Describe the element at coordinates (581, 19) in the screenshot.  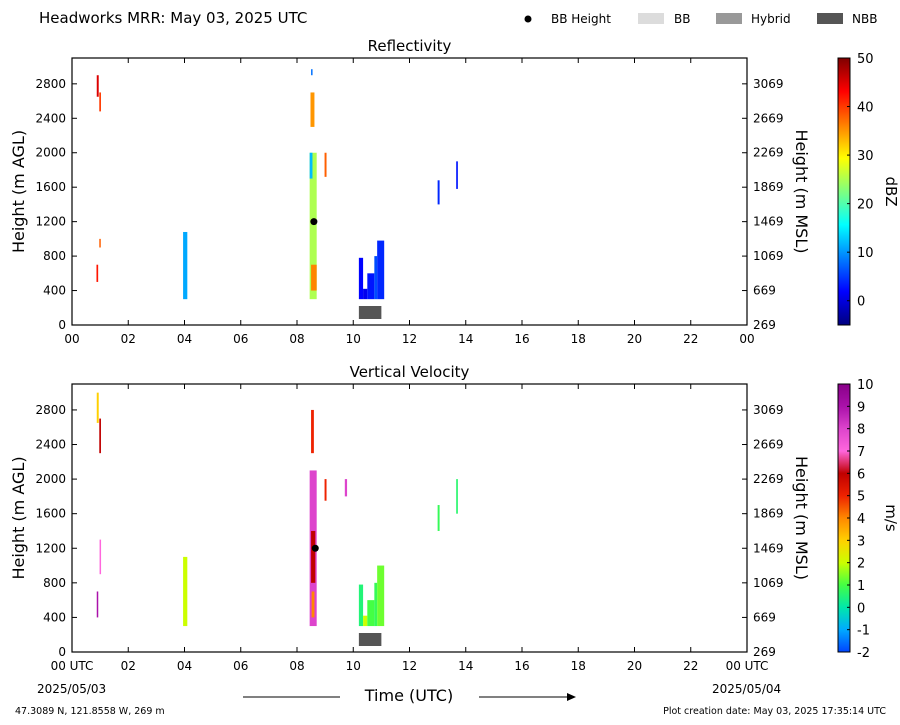
I see `legend-label: BB Height` at that location.